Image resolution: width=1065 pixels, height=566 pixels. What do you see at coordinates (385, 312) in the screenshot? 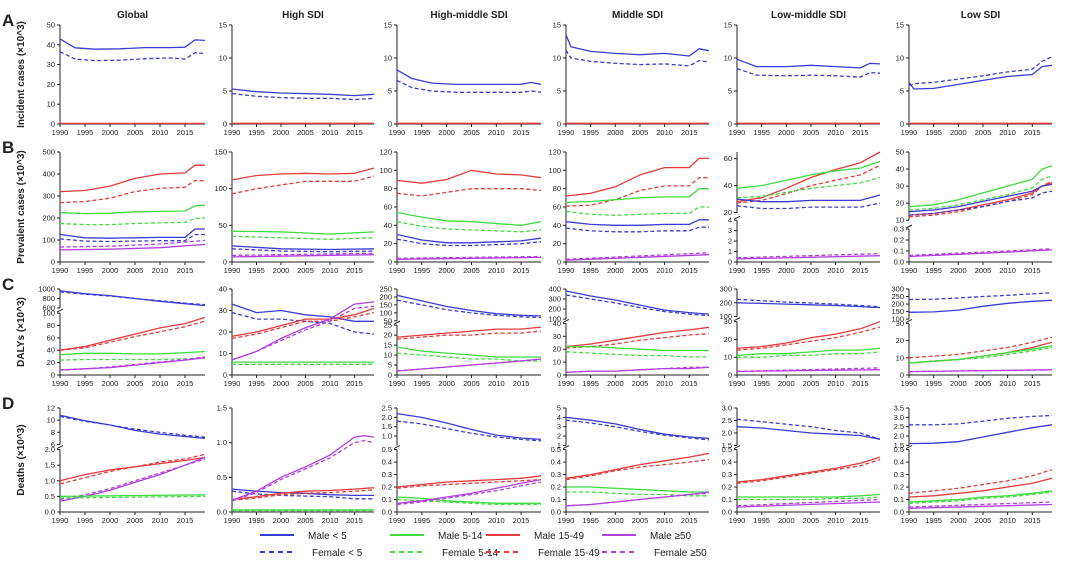
I see `y-tick-label: 100` at bounding box center [385, 312].